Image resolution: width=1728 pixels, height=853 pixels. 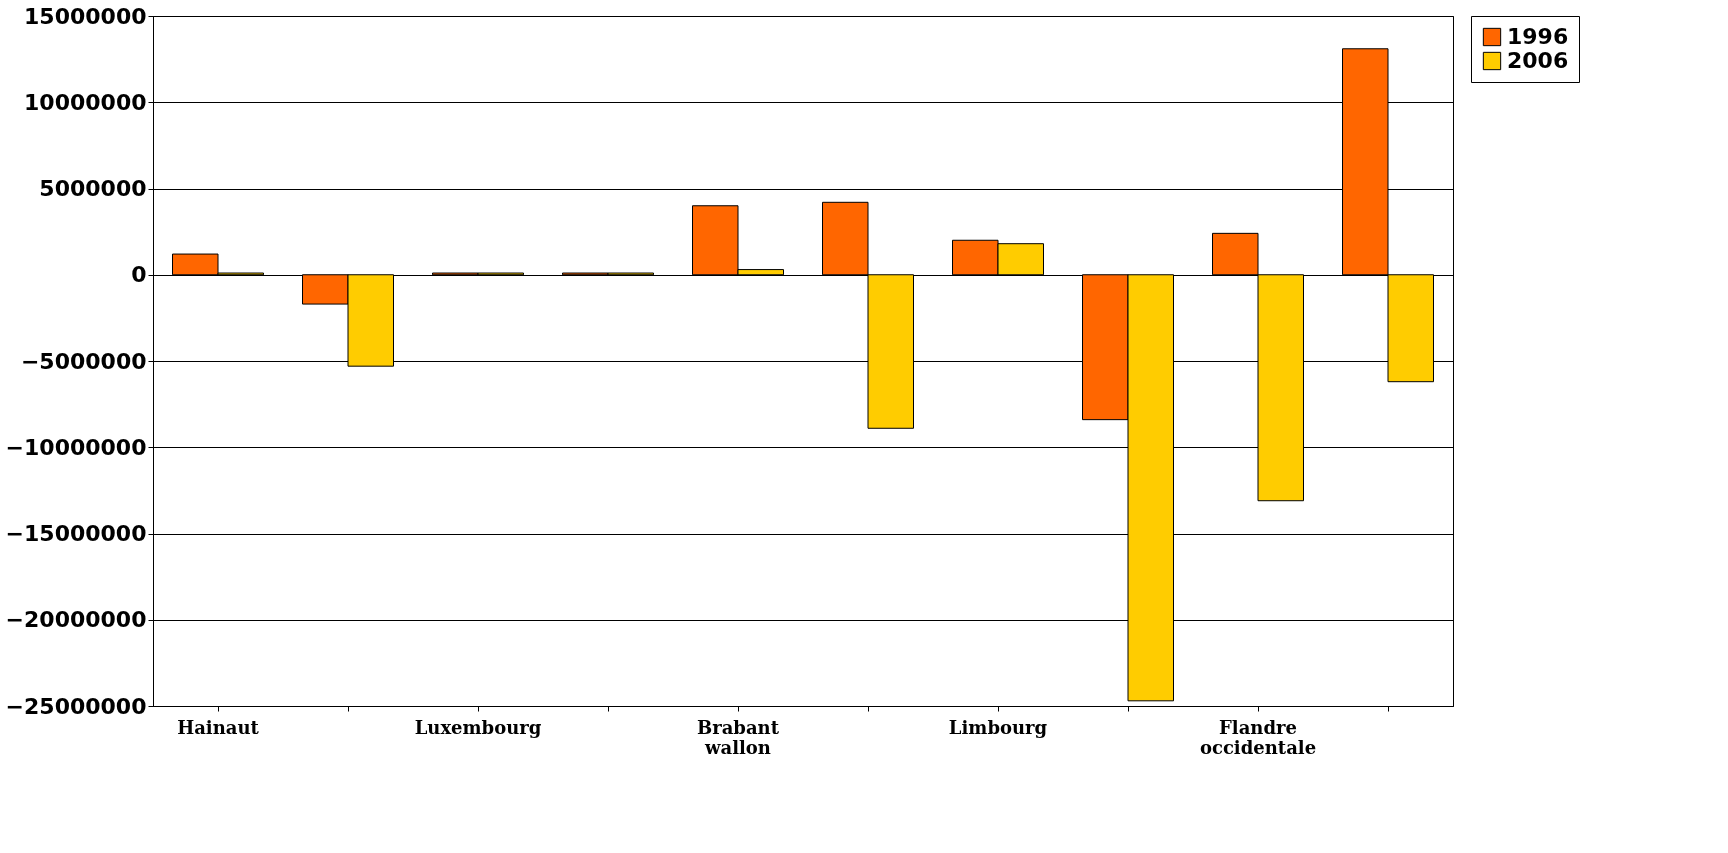 What do you see at coordinates (738, 737) in the screenshot?
I see `x-tick-label: Brabant wallon` at bounding box center [738, 737].